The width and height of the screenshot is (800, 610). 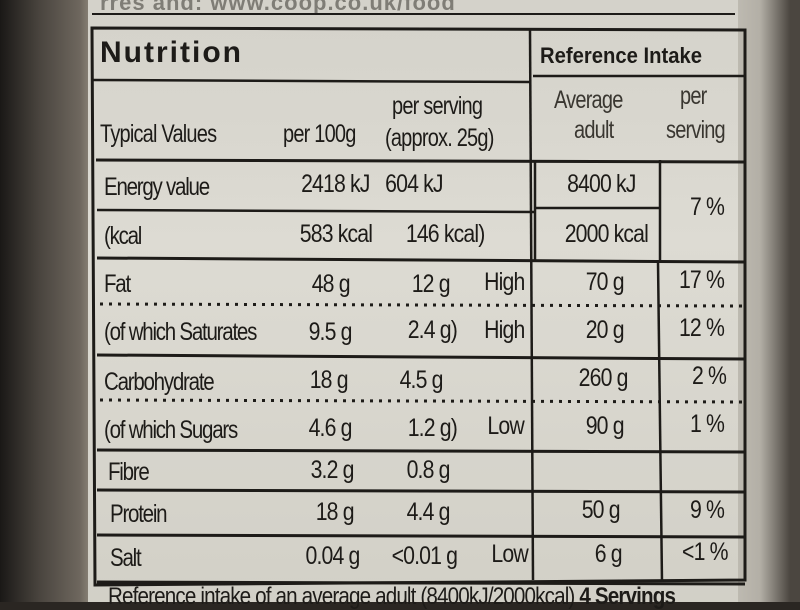 What do you see at coordinates (693, 96) in the screenshot?
I see `col-per: per` at bounding box center [693, 96].